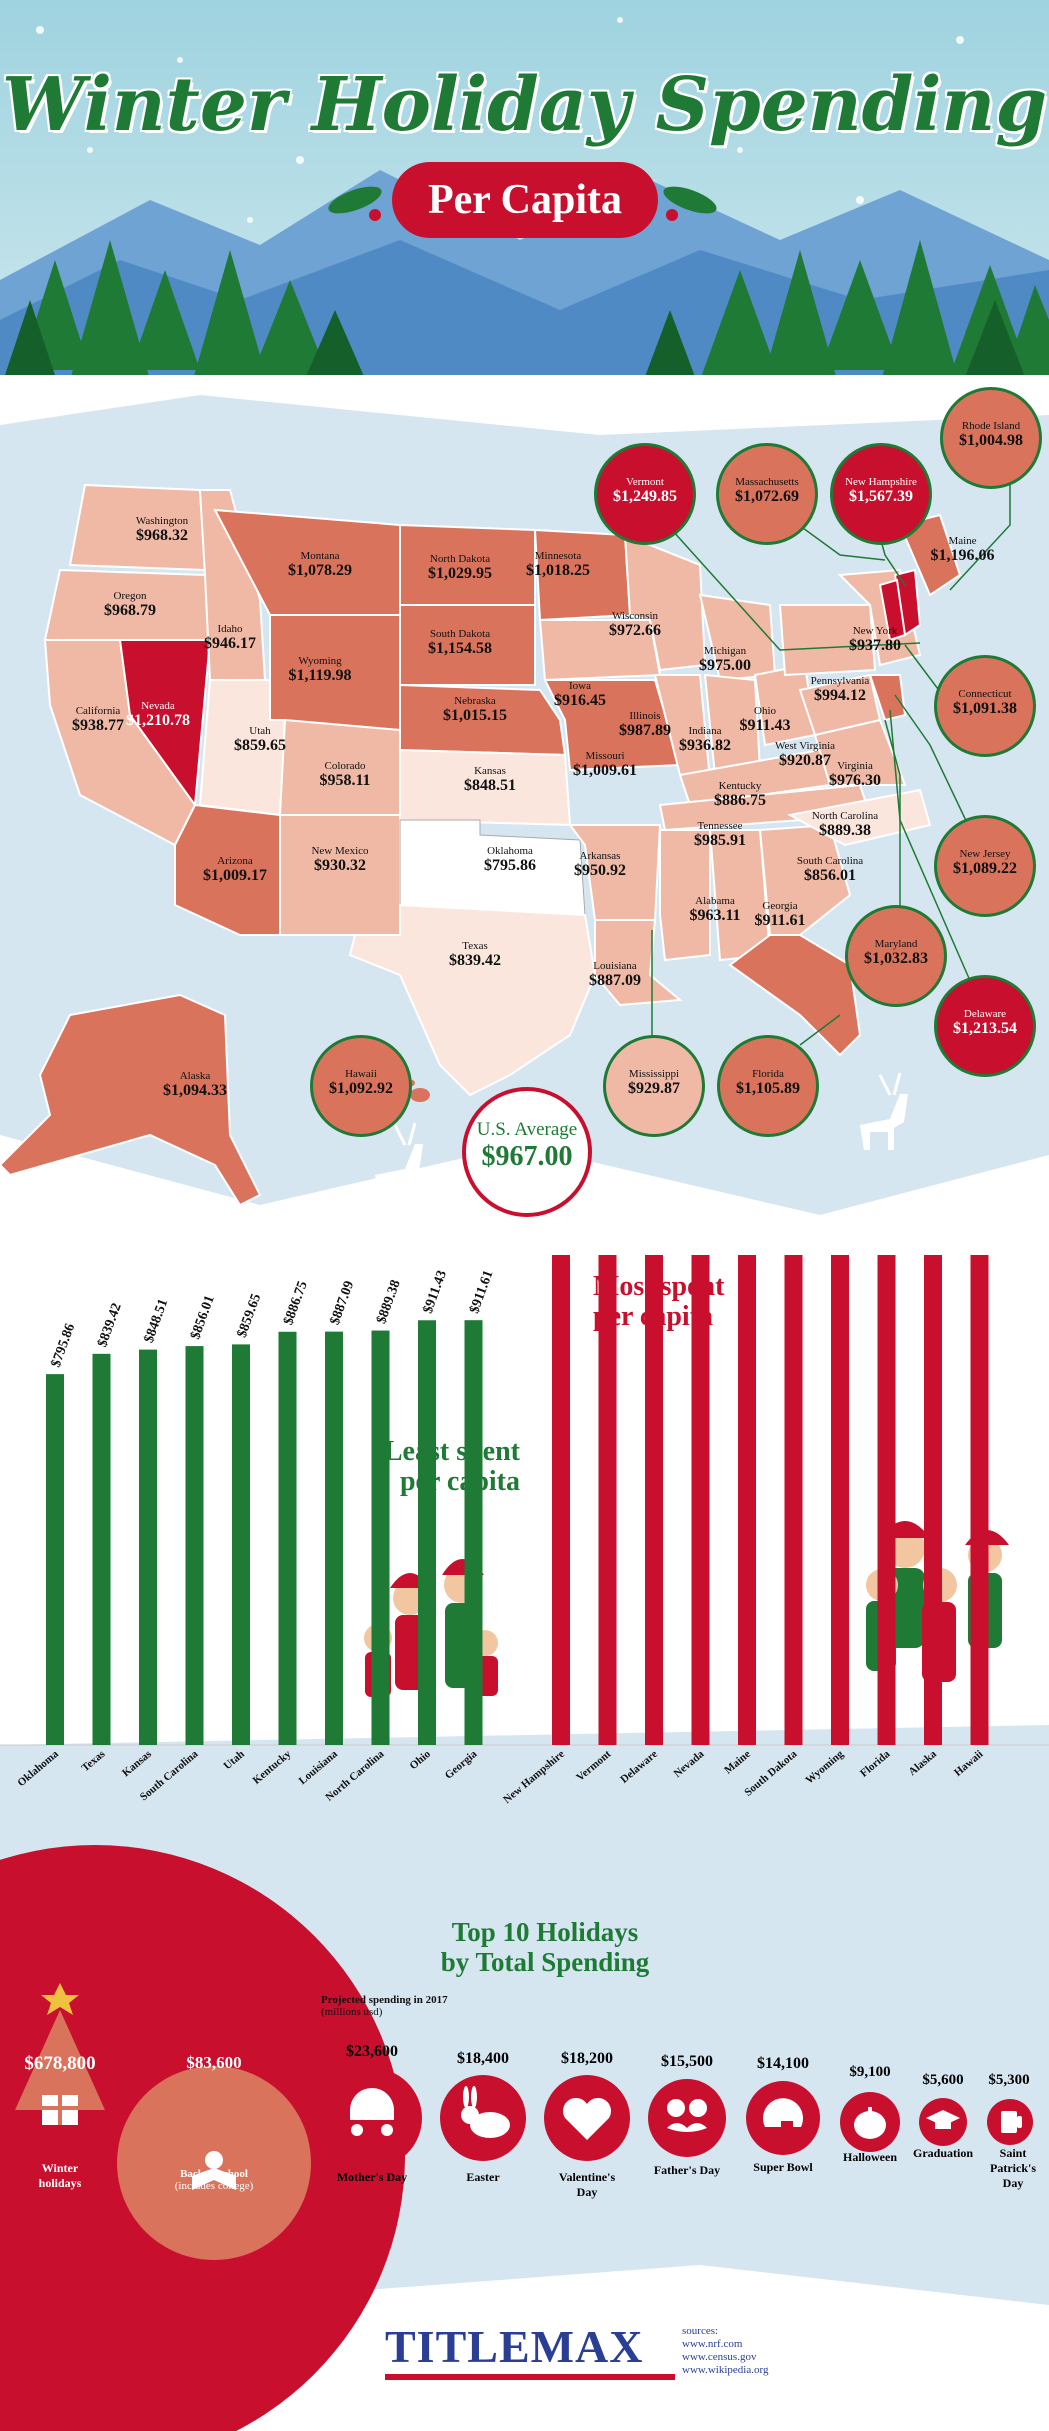  What do you see at coordinates (162, 529) in the screenshot?
I see `state-label: Washington $968.32` at bounding box center [162, 529].